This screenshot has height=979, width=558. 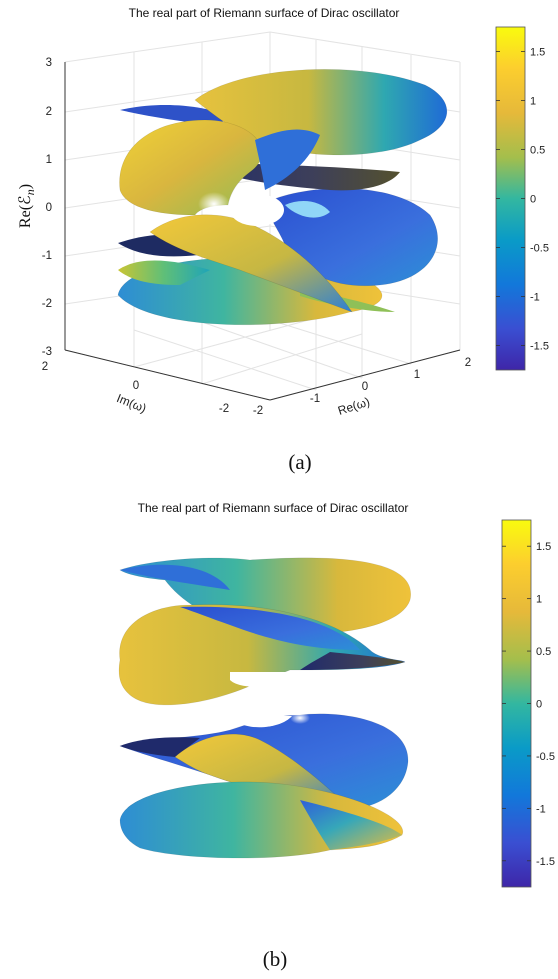 I want to click on surface-sheet-yellow-front, so click(x=191, y=167).